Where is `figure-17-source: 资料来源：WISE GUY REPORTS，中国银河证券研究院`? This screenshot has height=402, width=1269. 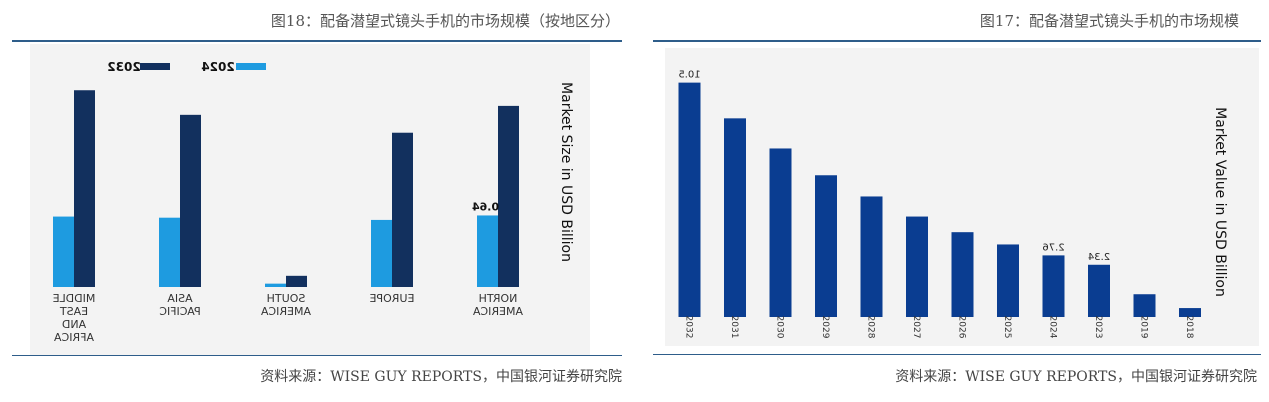 figure-17-source: 资料来源：WISE GUY REPORTS，中国银河证券研究院 is located at coordinates (1076, 377).